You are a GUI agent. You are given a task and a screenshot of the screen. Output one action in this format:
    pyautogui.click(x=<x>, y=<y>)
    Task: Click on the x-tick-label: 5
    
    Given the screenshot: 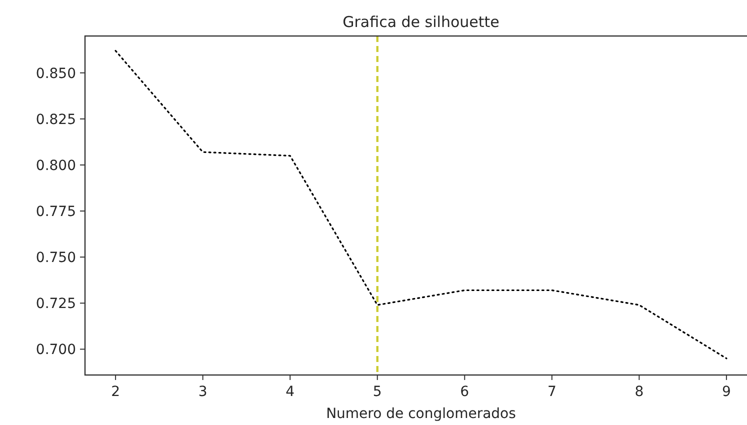 What is the action you would take?
    pyautogui.click(x=377, y=392)
    